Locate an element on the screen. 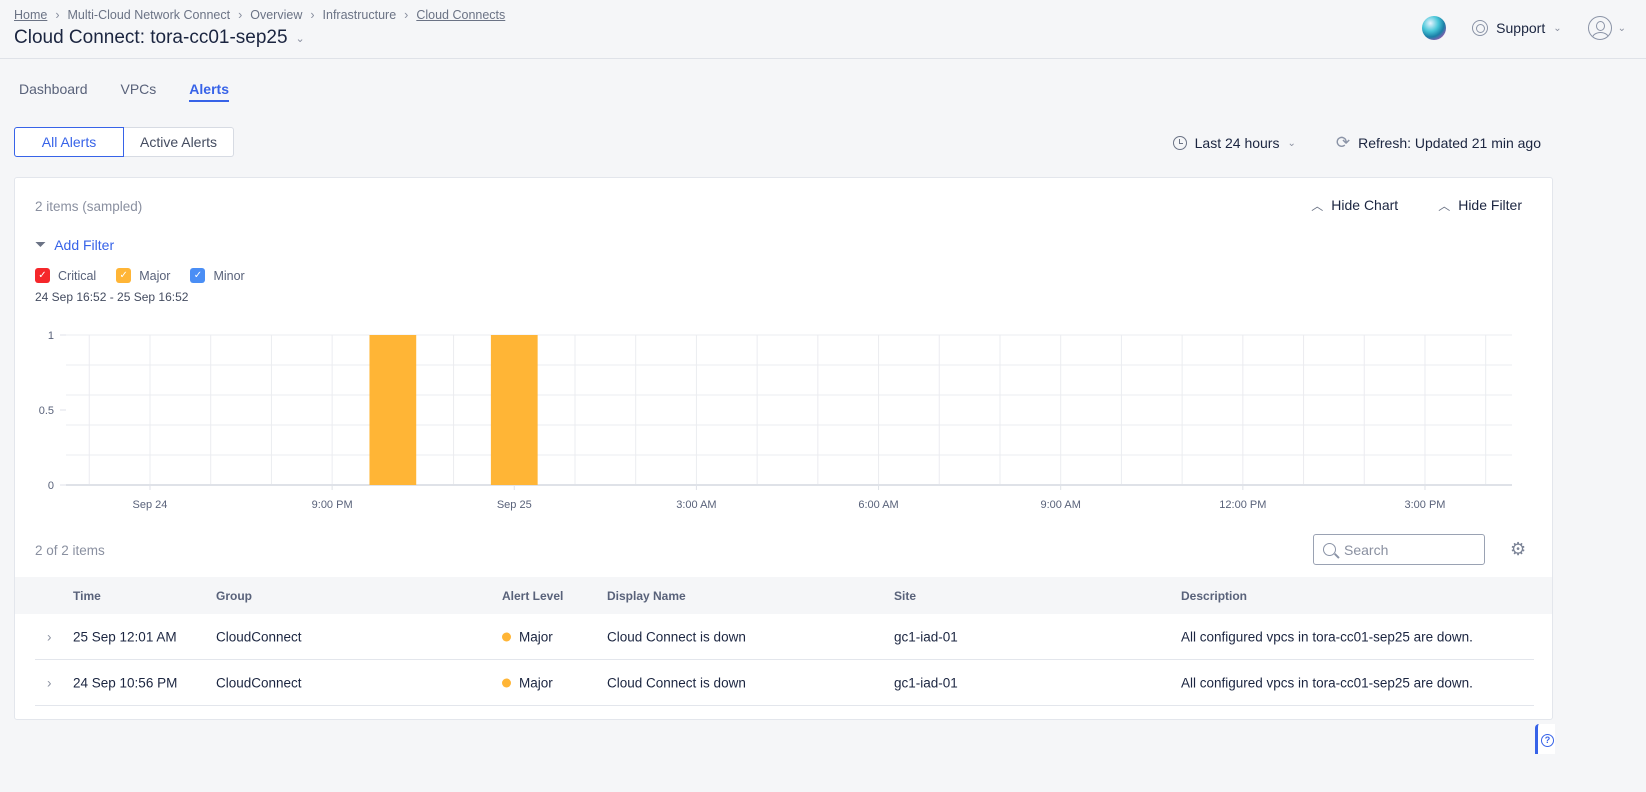 This screenshot has width=1646, height=792. support-menu: Support ⌄ is located at coordinates (1517, 28).